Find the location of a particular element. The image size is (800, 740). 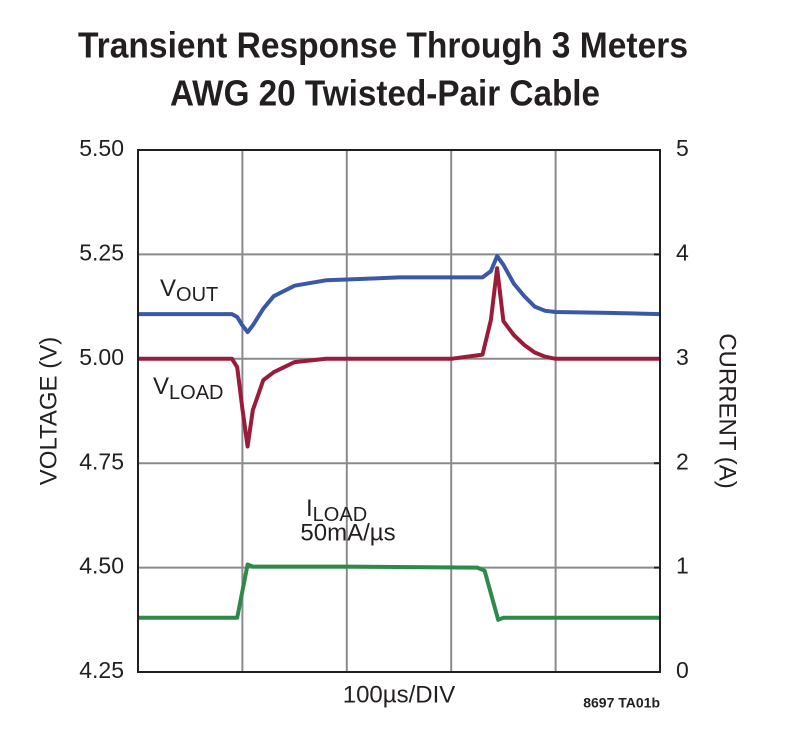

y2-tick-label: 1 is located at coordinates (682, 566).